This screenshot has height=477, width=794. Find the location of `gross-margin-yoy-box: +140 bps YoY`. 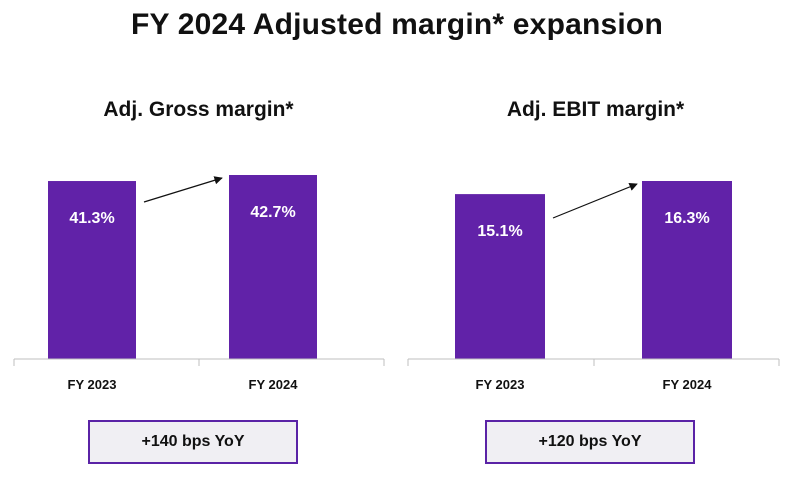

gross-margin-yoy-box: +140 bps YoY is located at coordinates (193, 442).